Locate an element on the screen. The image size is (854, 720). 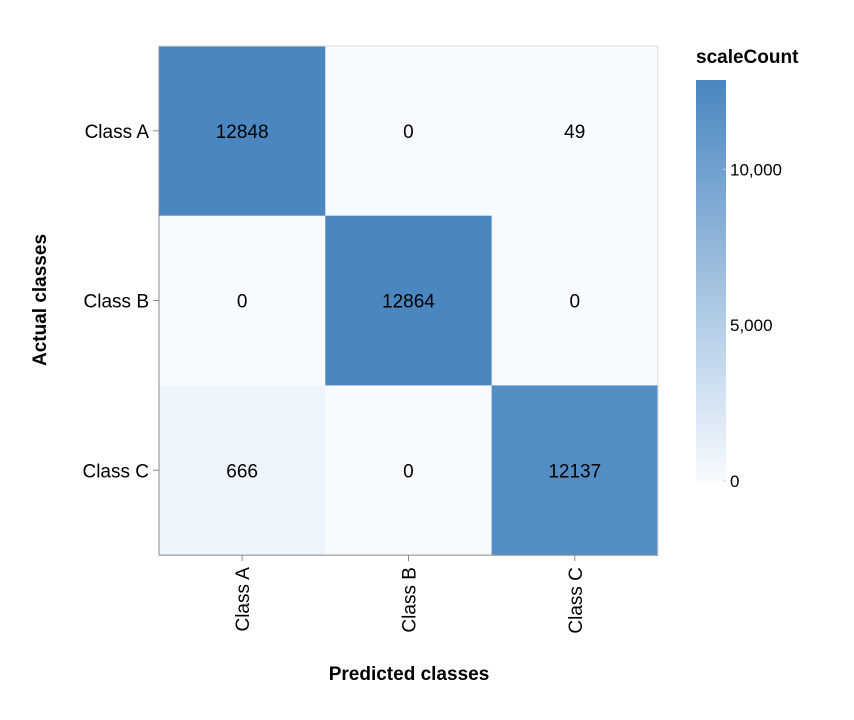
legend-tick-label: 0 is located at coordinates (734, 481).